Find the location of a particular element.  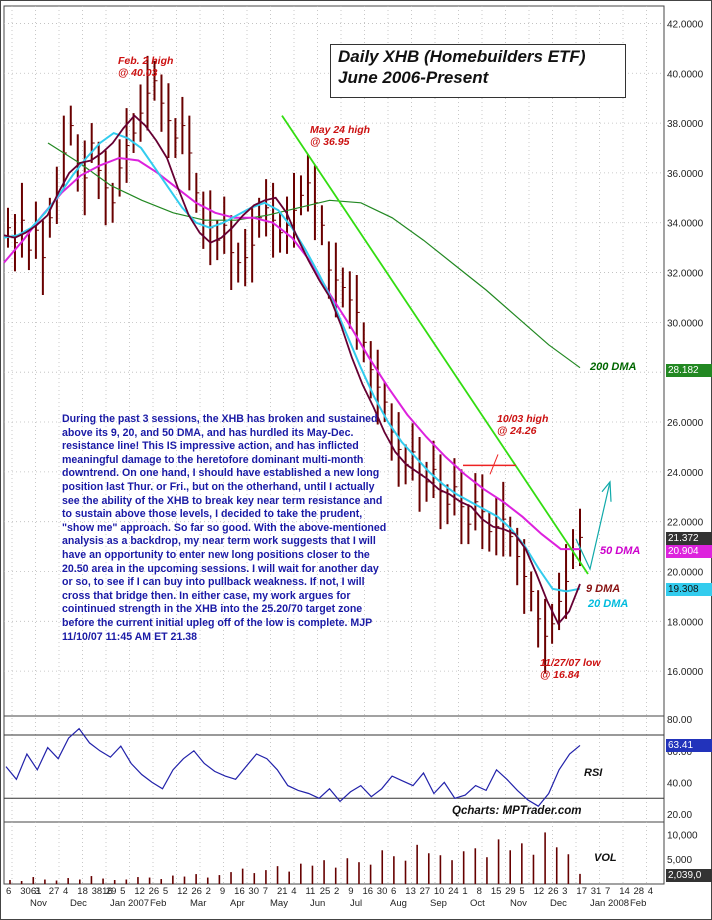

label-9dma: 9 DMA is located at coordinates (603, 589).